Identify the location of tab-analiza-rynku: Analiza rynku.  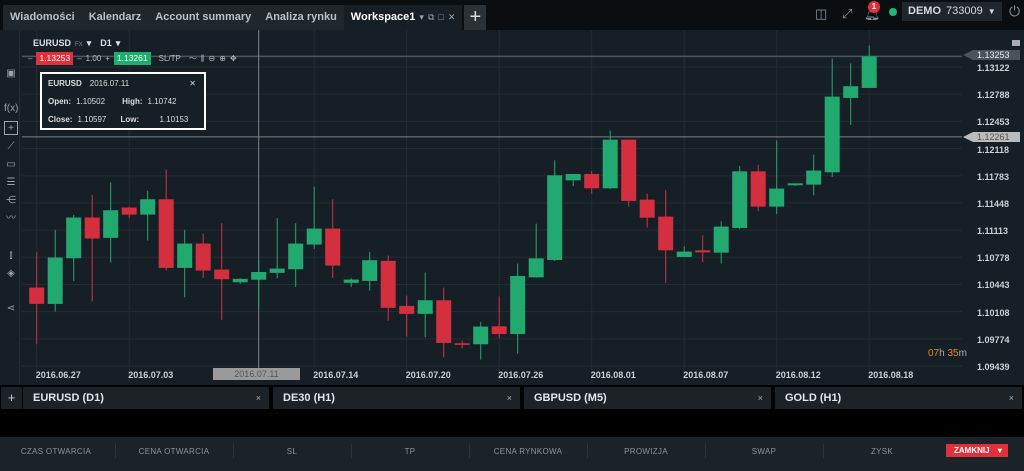
(301, 17).